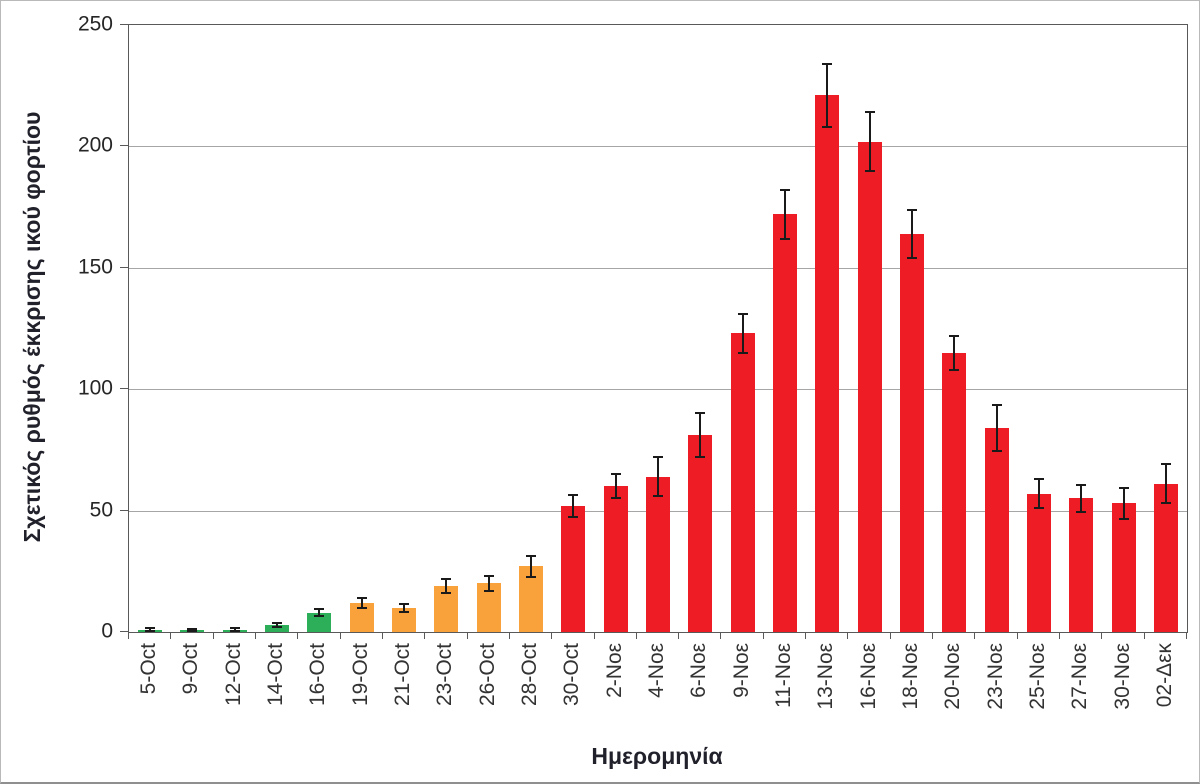 The width and height of the screenshot is (1200, 784). I want to click on y-tick-label: 50, so click(101, 510).